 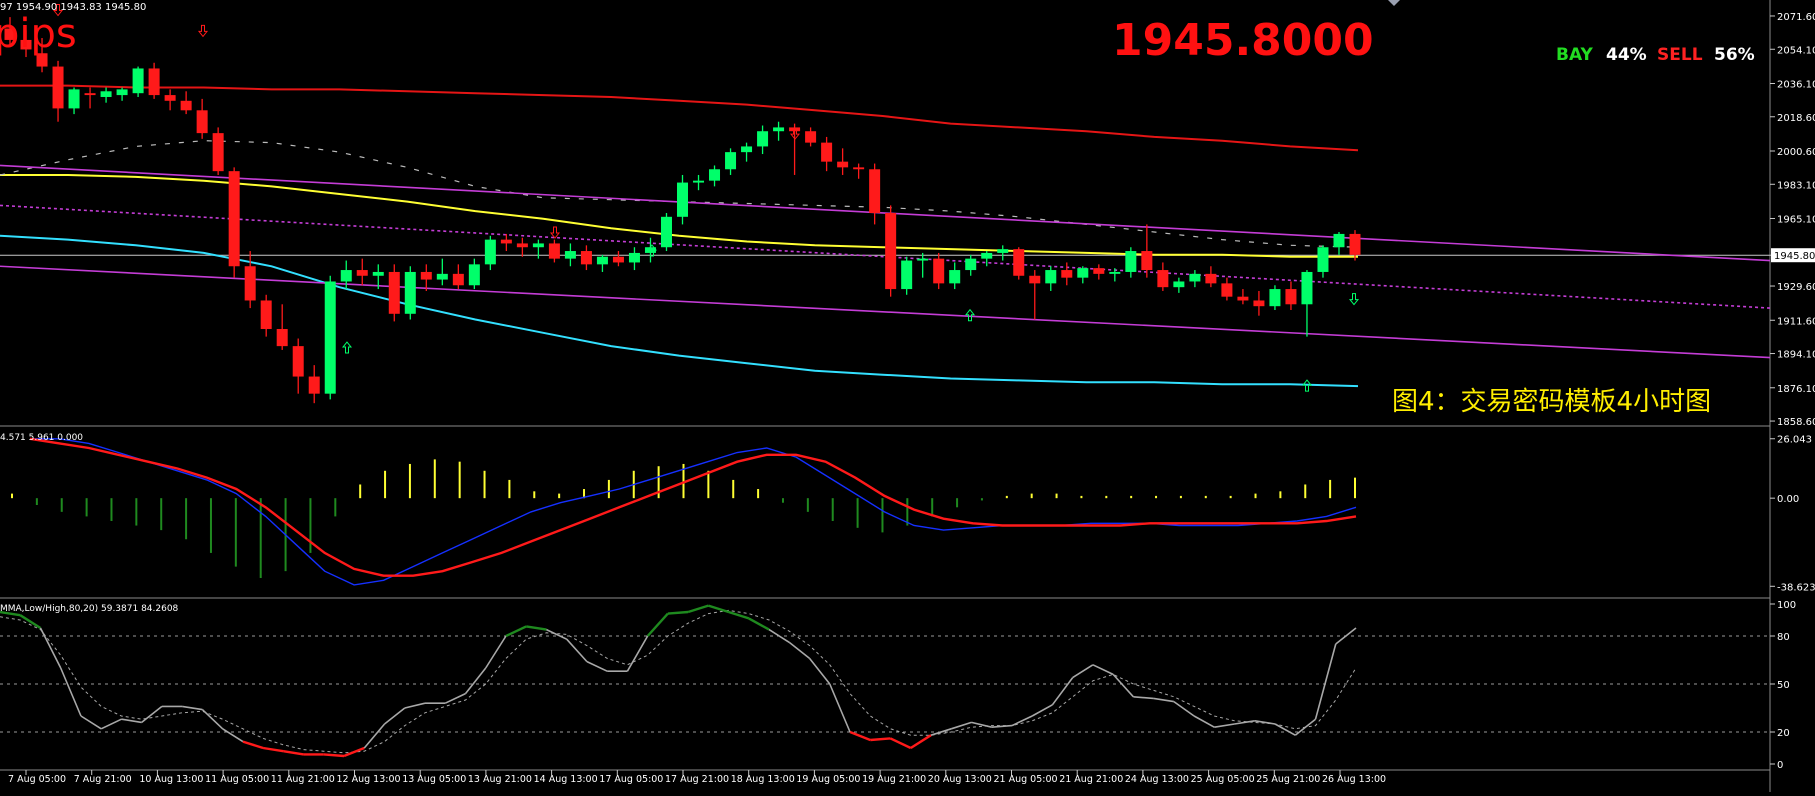 I want to click on up-arrow-icon, so click(x=1307, y=385).